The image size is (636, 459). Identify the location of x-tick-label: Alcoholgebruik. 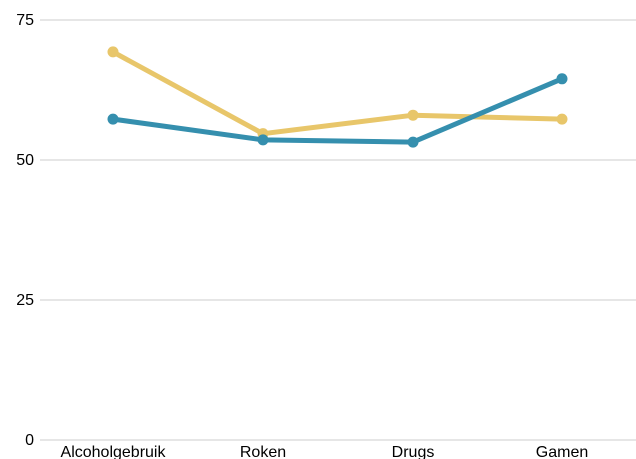
(114, 451).